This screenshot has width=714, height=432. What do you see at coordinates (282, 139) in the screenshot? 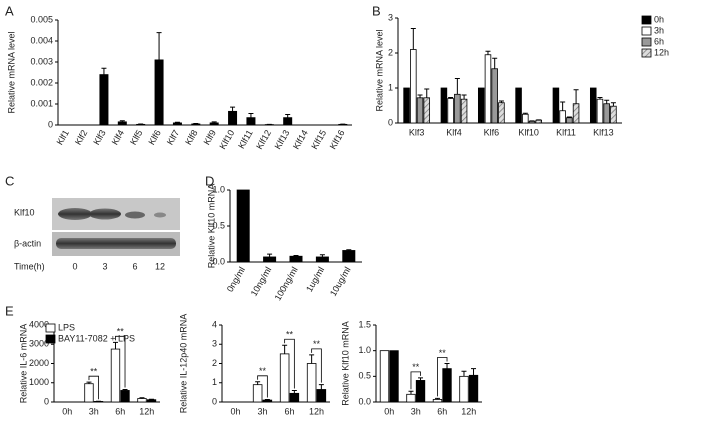
I see `x-tick-label: Klf13` at bounding box center [282, 139].